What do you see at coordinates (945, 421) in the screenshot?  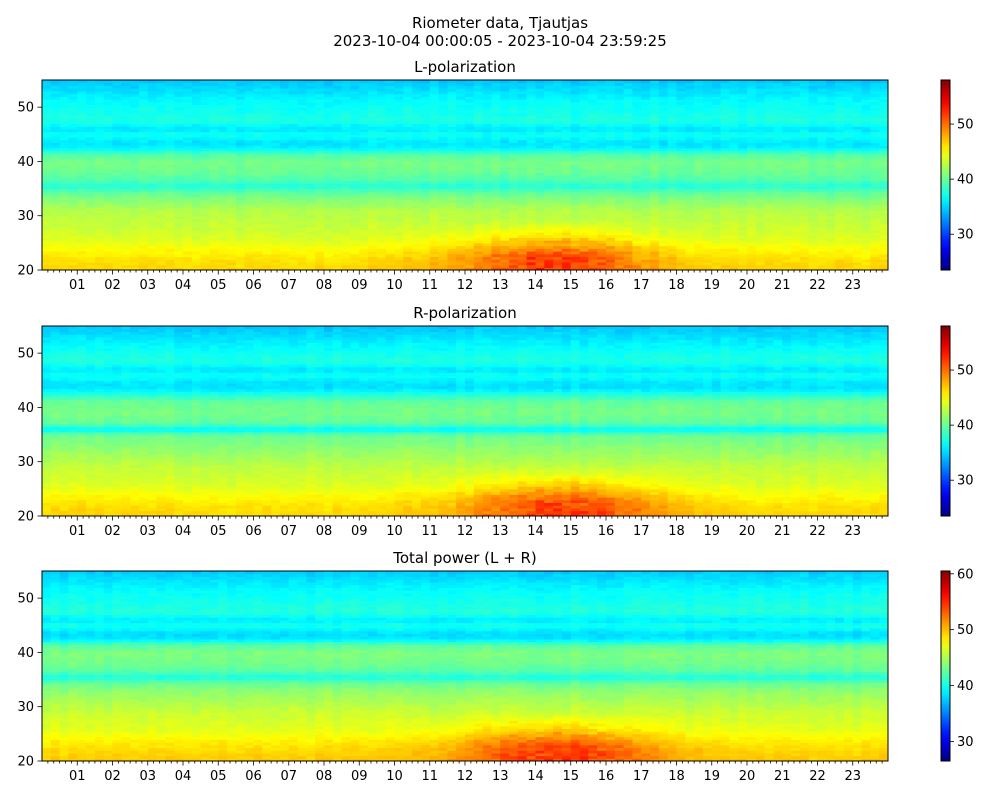 I see `r-polarization-colorbar` at bounding box center [945, 421].